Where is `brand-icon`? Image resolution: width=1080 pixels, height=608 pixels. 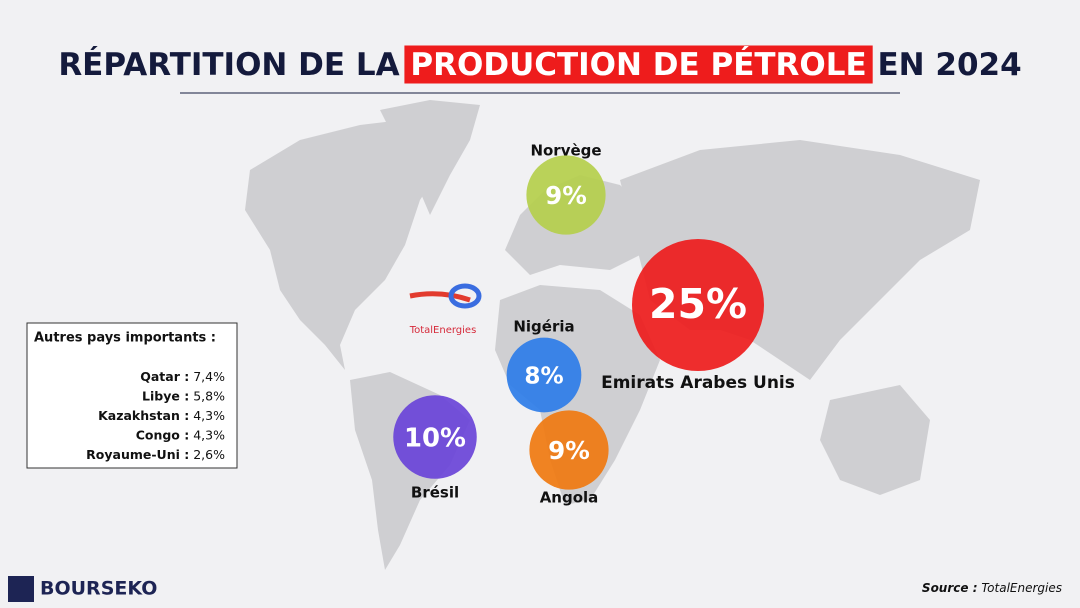 brand-icon is located at coordinates (21, 589).